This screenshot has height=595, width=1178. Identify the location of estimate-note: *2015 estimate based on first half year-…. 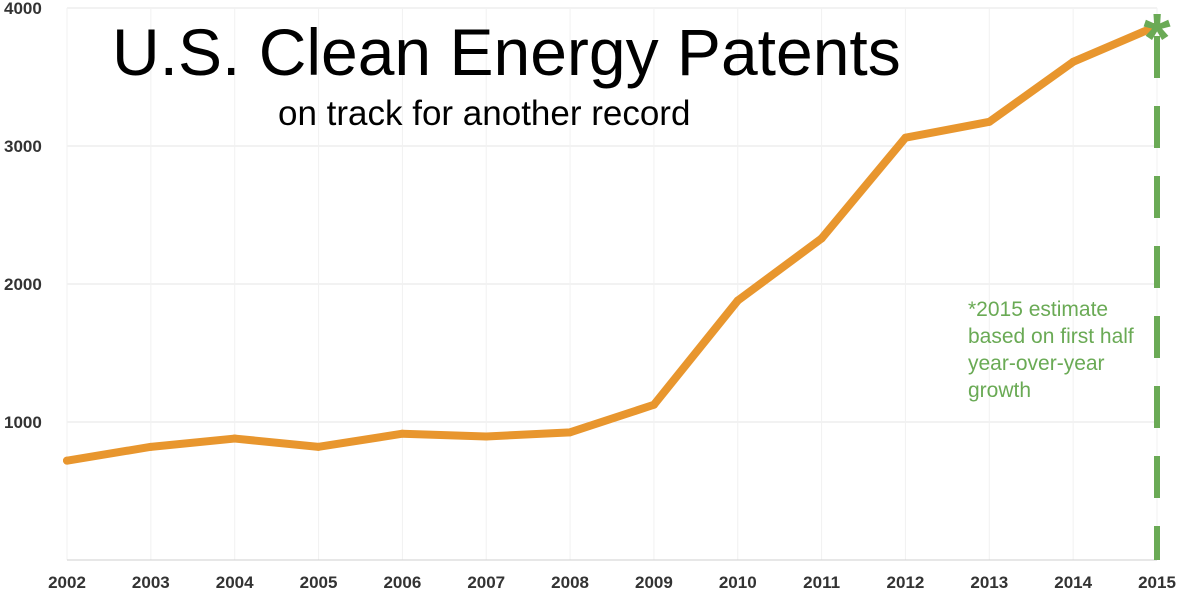
(1051, 350).